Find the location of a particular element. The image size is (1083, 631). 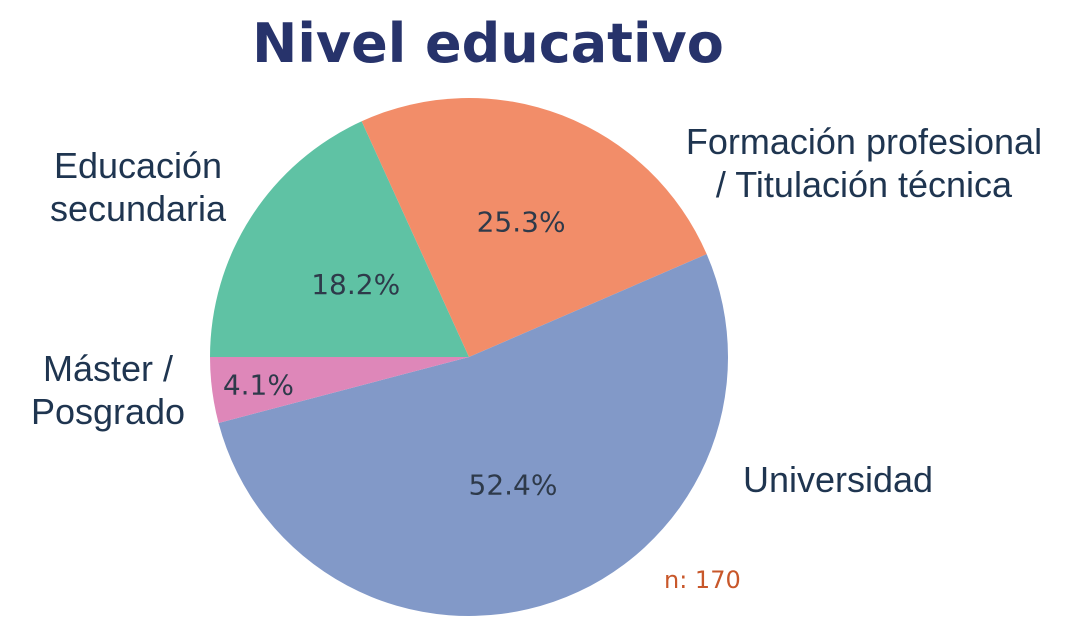

category-label-line: Formación profesional is located at coordinates (864, 141).